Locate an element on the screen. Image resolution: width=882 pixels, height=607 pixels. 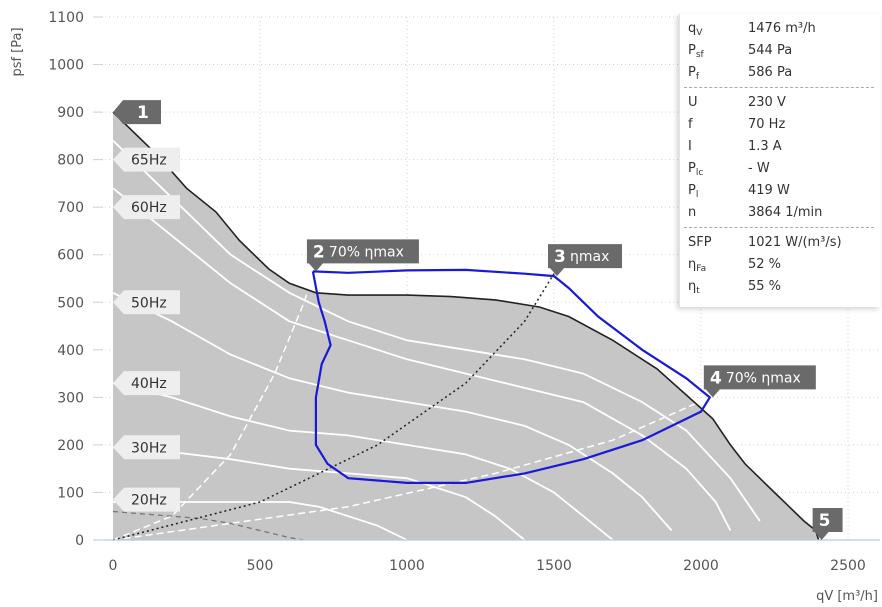
marker-4-bg is located at coordinates (759, 381).